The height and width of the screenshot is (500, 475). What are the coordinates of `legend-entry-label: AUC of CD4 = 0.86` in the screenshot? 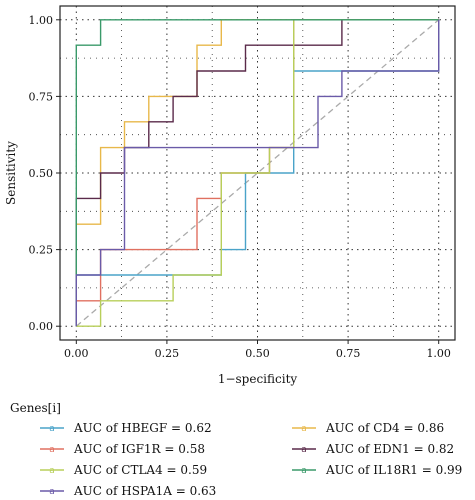 It's located at (384, 428).